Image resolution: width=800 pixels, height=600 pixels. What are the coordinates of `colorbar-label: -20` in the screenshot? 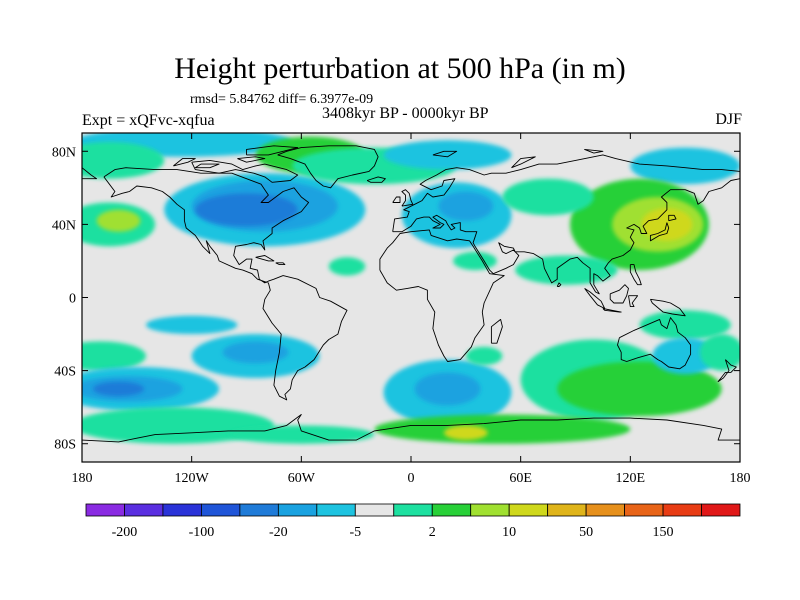 It's located at (278, 532).